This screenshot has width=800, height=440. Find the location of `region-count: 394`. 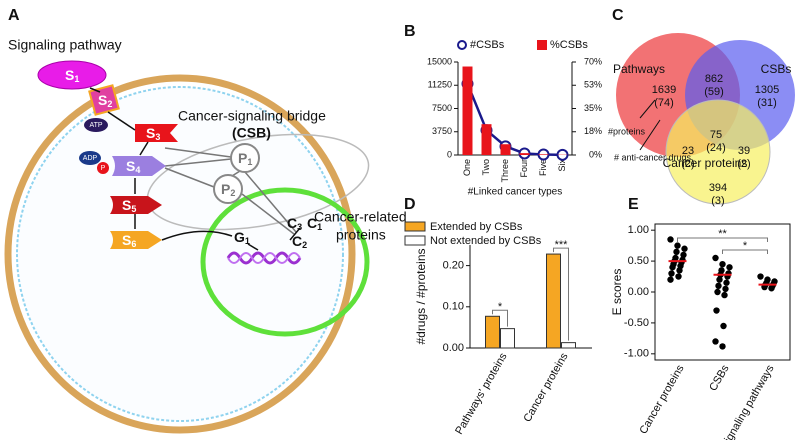

region-count: 394 is located at coordinates (718, 188).